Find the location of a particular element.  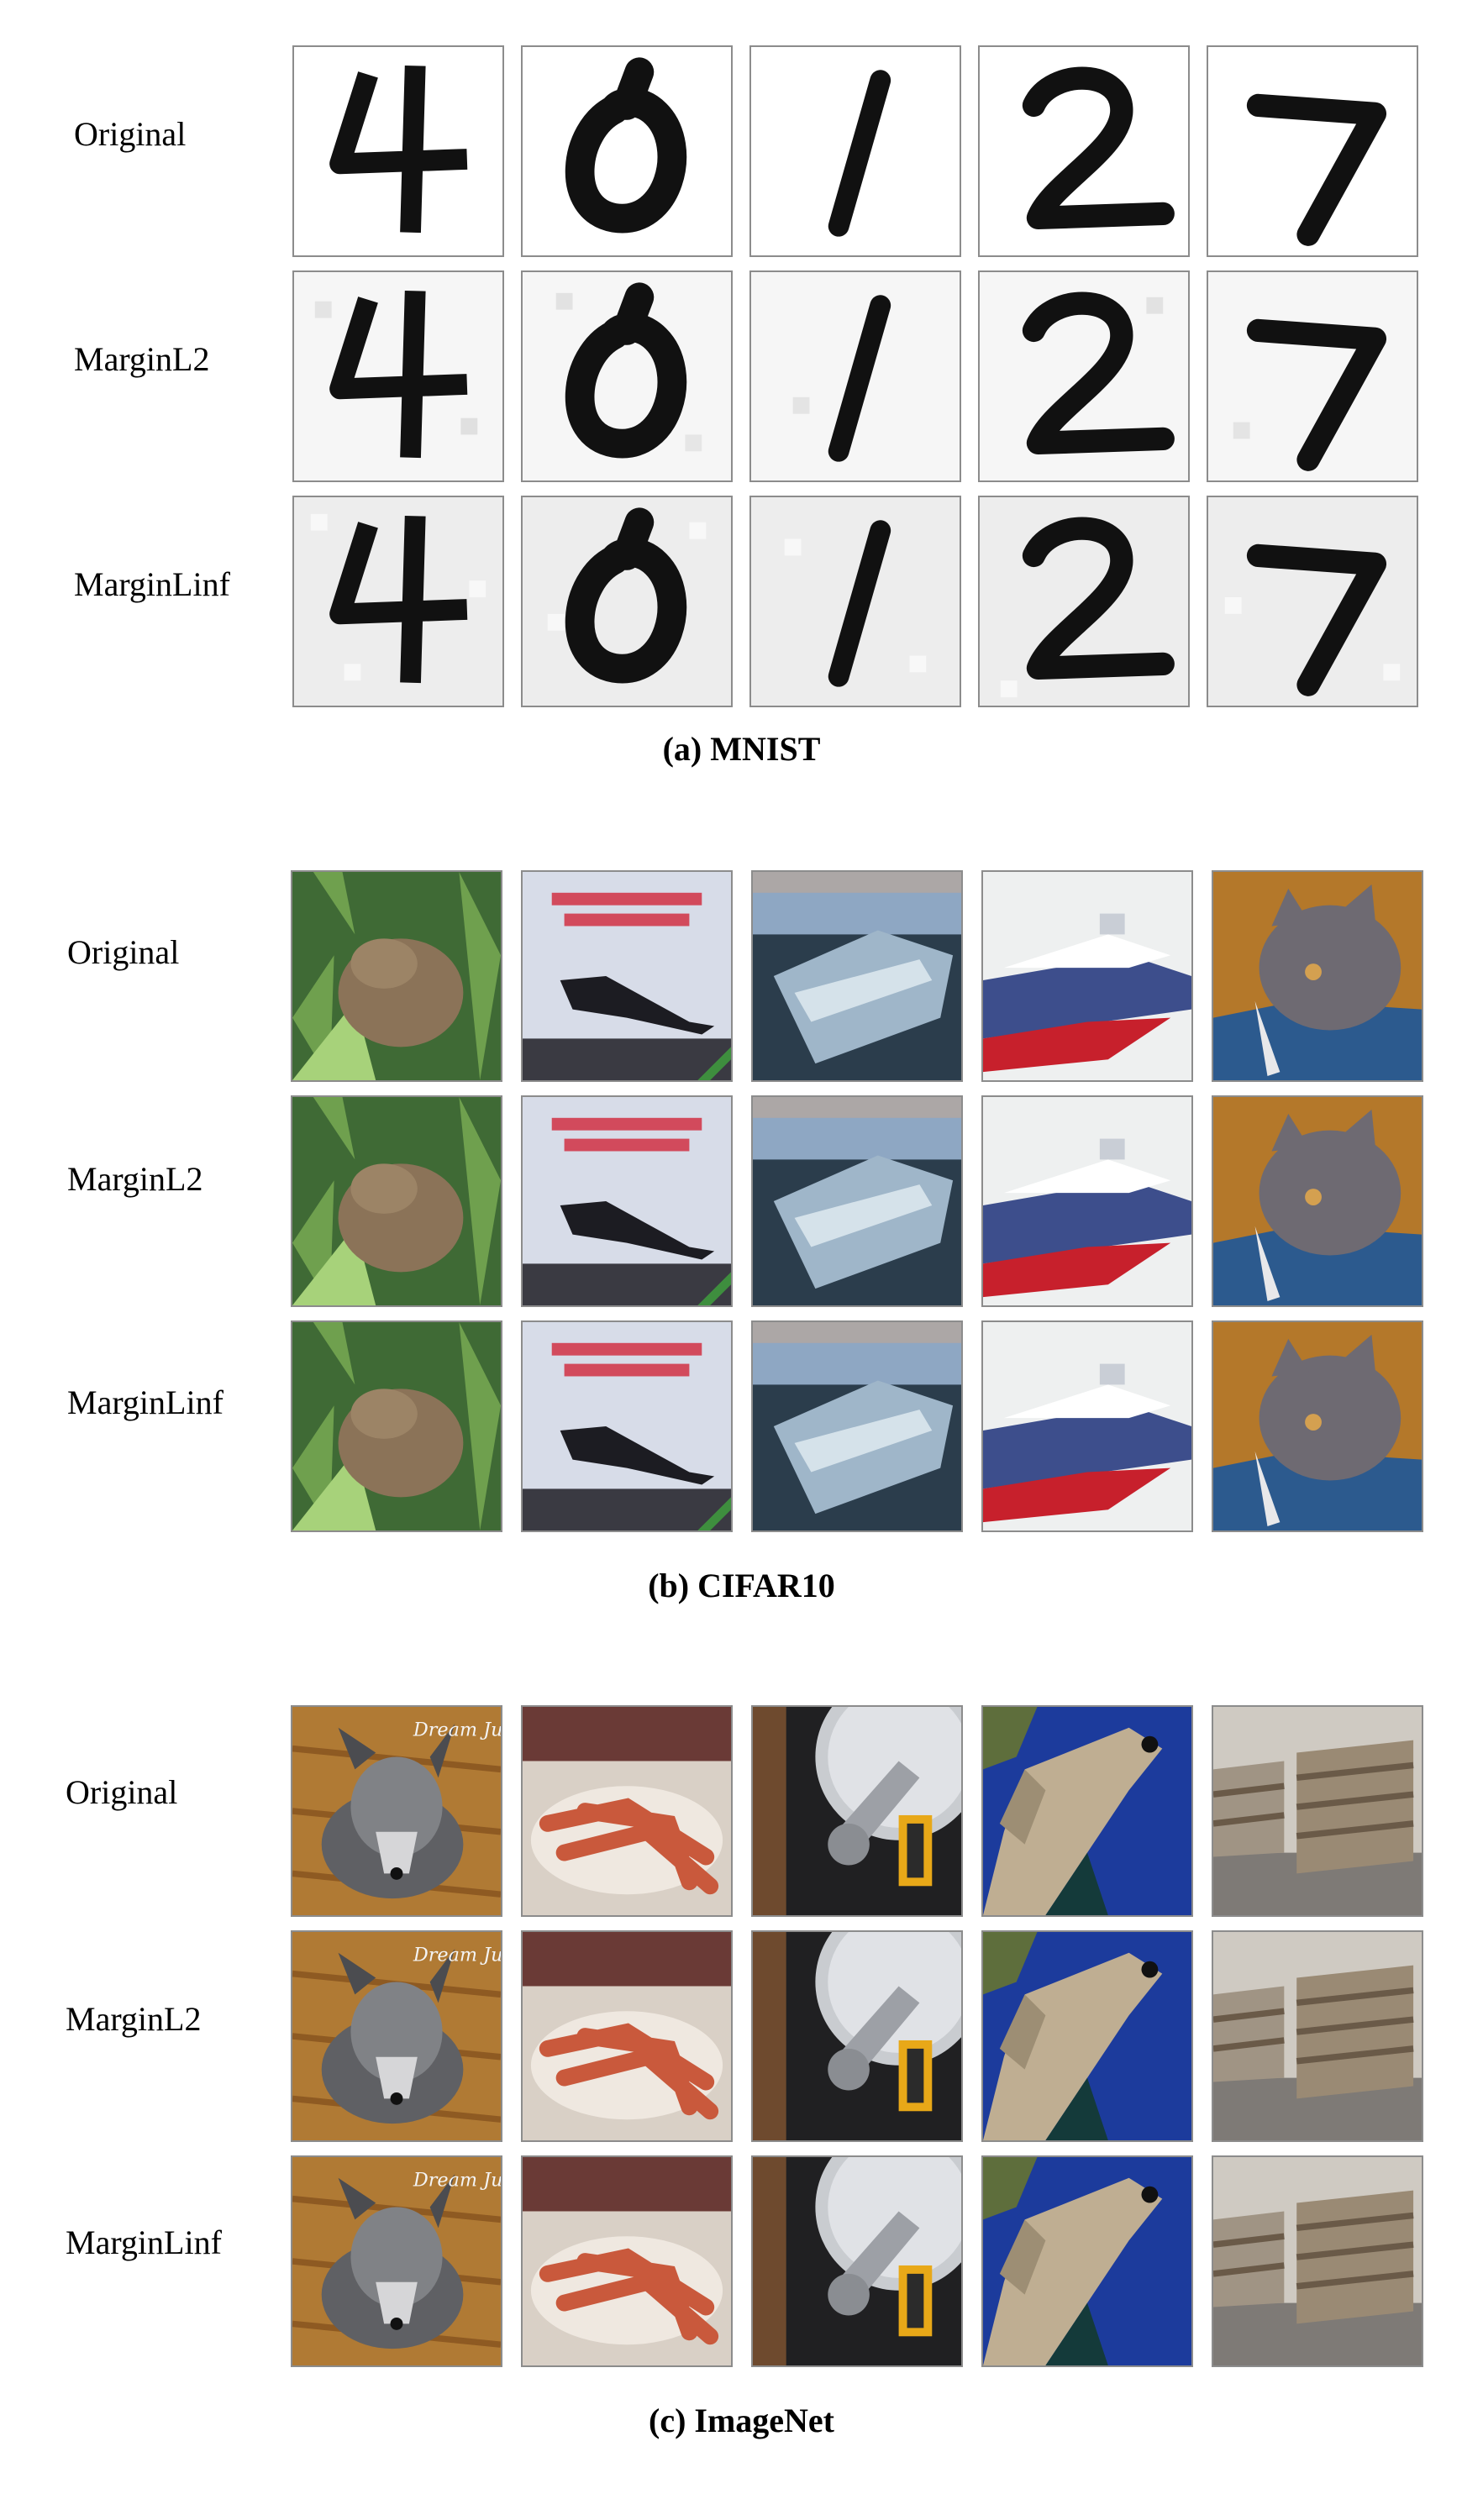

imagenet-original-hard-drive is located at coordinates (857, 1811).